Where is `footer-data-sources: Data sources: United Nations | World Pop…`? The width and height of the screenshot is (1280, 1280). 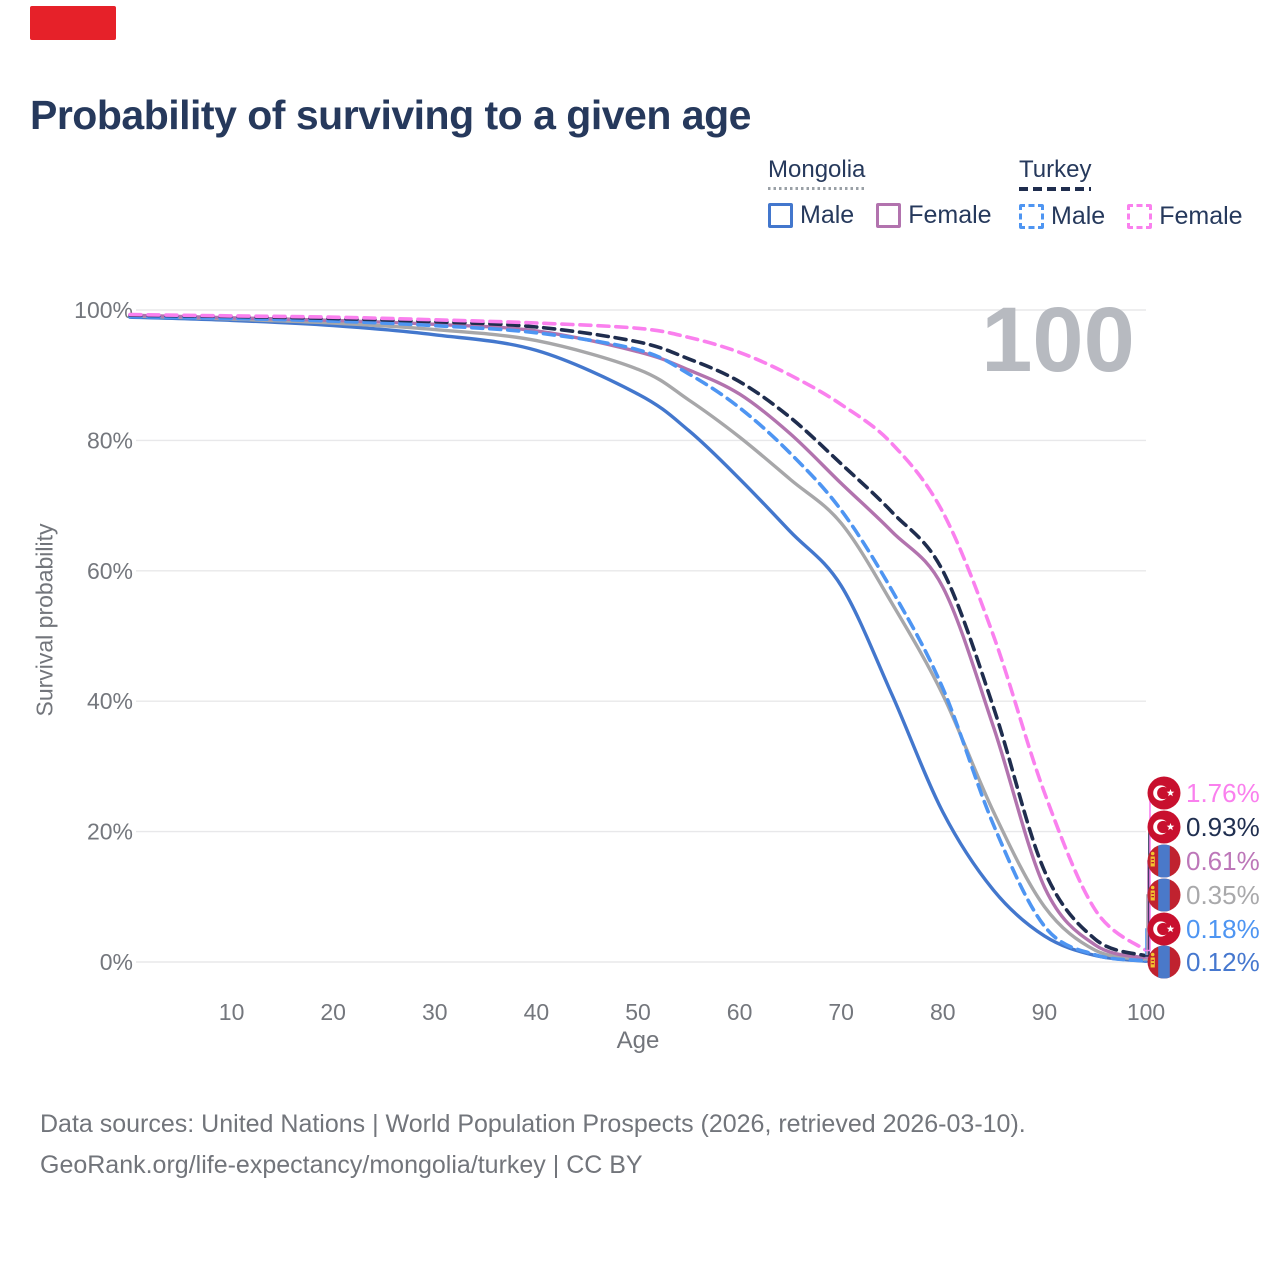 footer-data-sources: Data sources: United Nations | World Pop… is located at coordinates (533, 1124).